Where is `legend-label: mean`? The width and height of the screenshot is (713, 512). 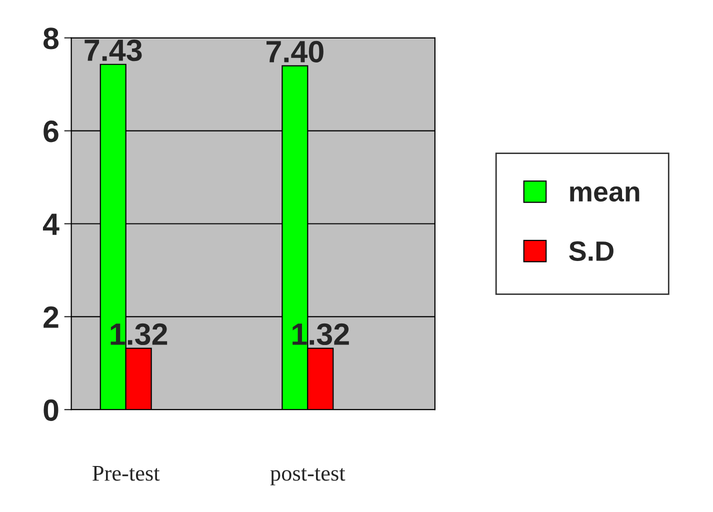 legend-label: mean is located at coordinates (605, 194).